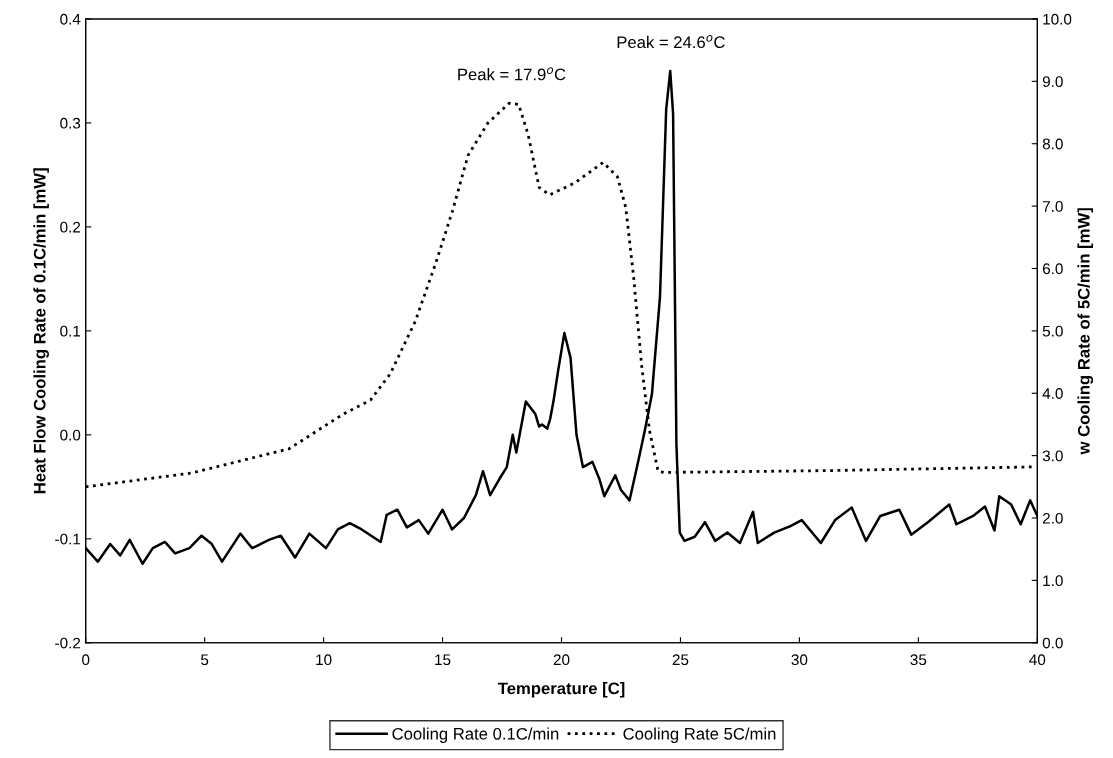 The image size is (1113, 758). Describe the element at coordinates (70, 331) in the screenshot. I see `y-tick-label: 0.1` at that location.